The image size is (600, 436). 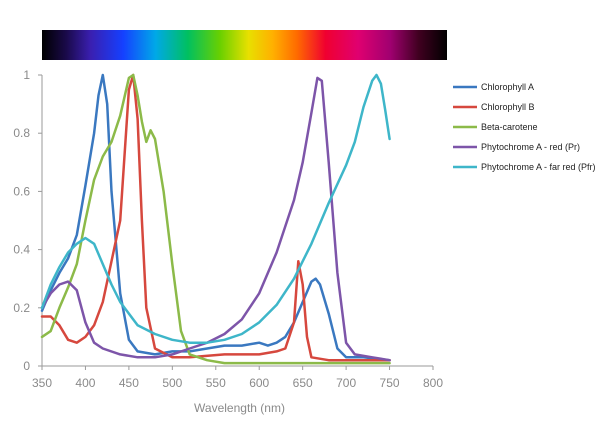 What do you see at coordinates (172, 383) in the screenshot?
I see `x-tick-label: 500` at bounding box center [172, 383].